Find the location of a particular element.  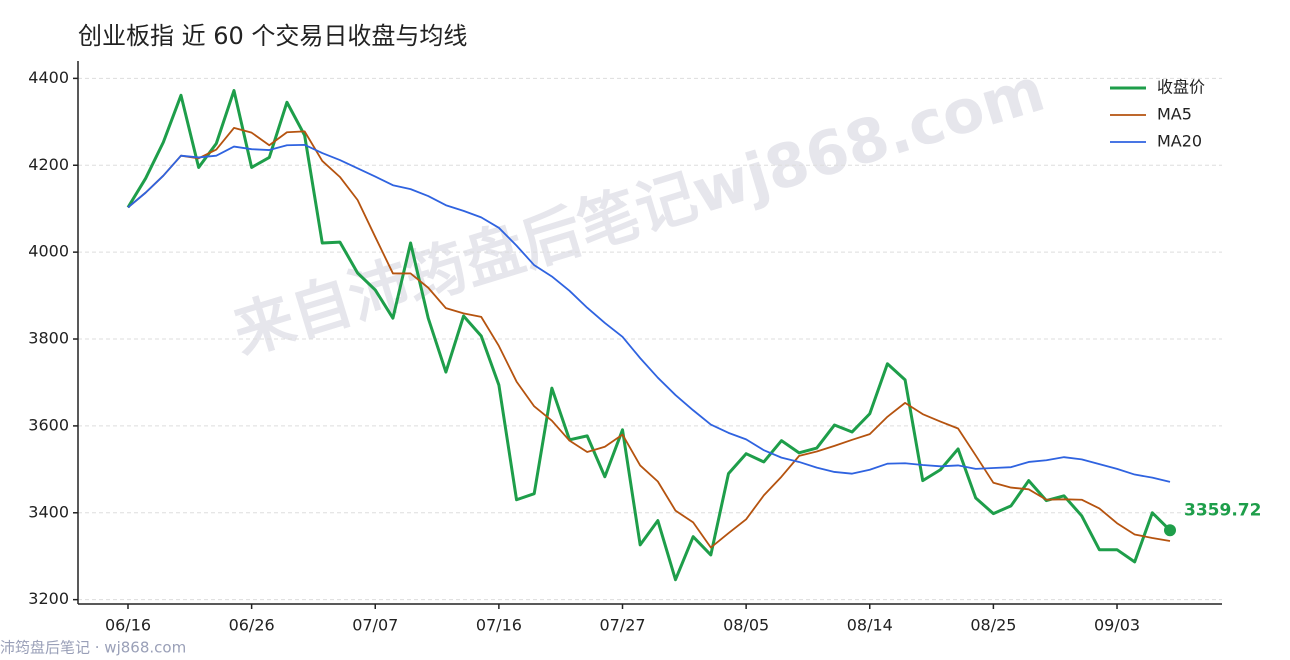

legend-label: MA20 is located at coordinates (1179, 141).